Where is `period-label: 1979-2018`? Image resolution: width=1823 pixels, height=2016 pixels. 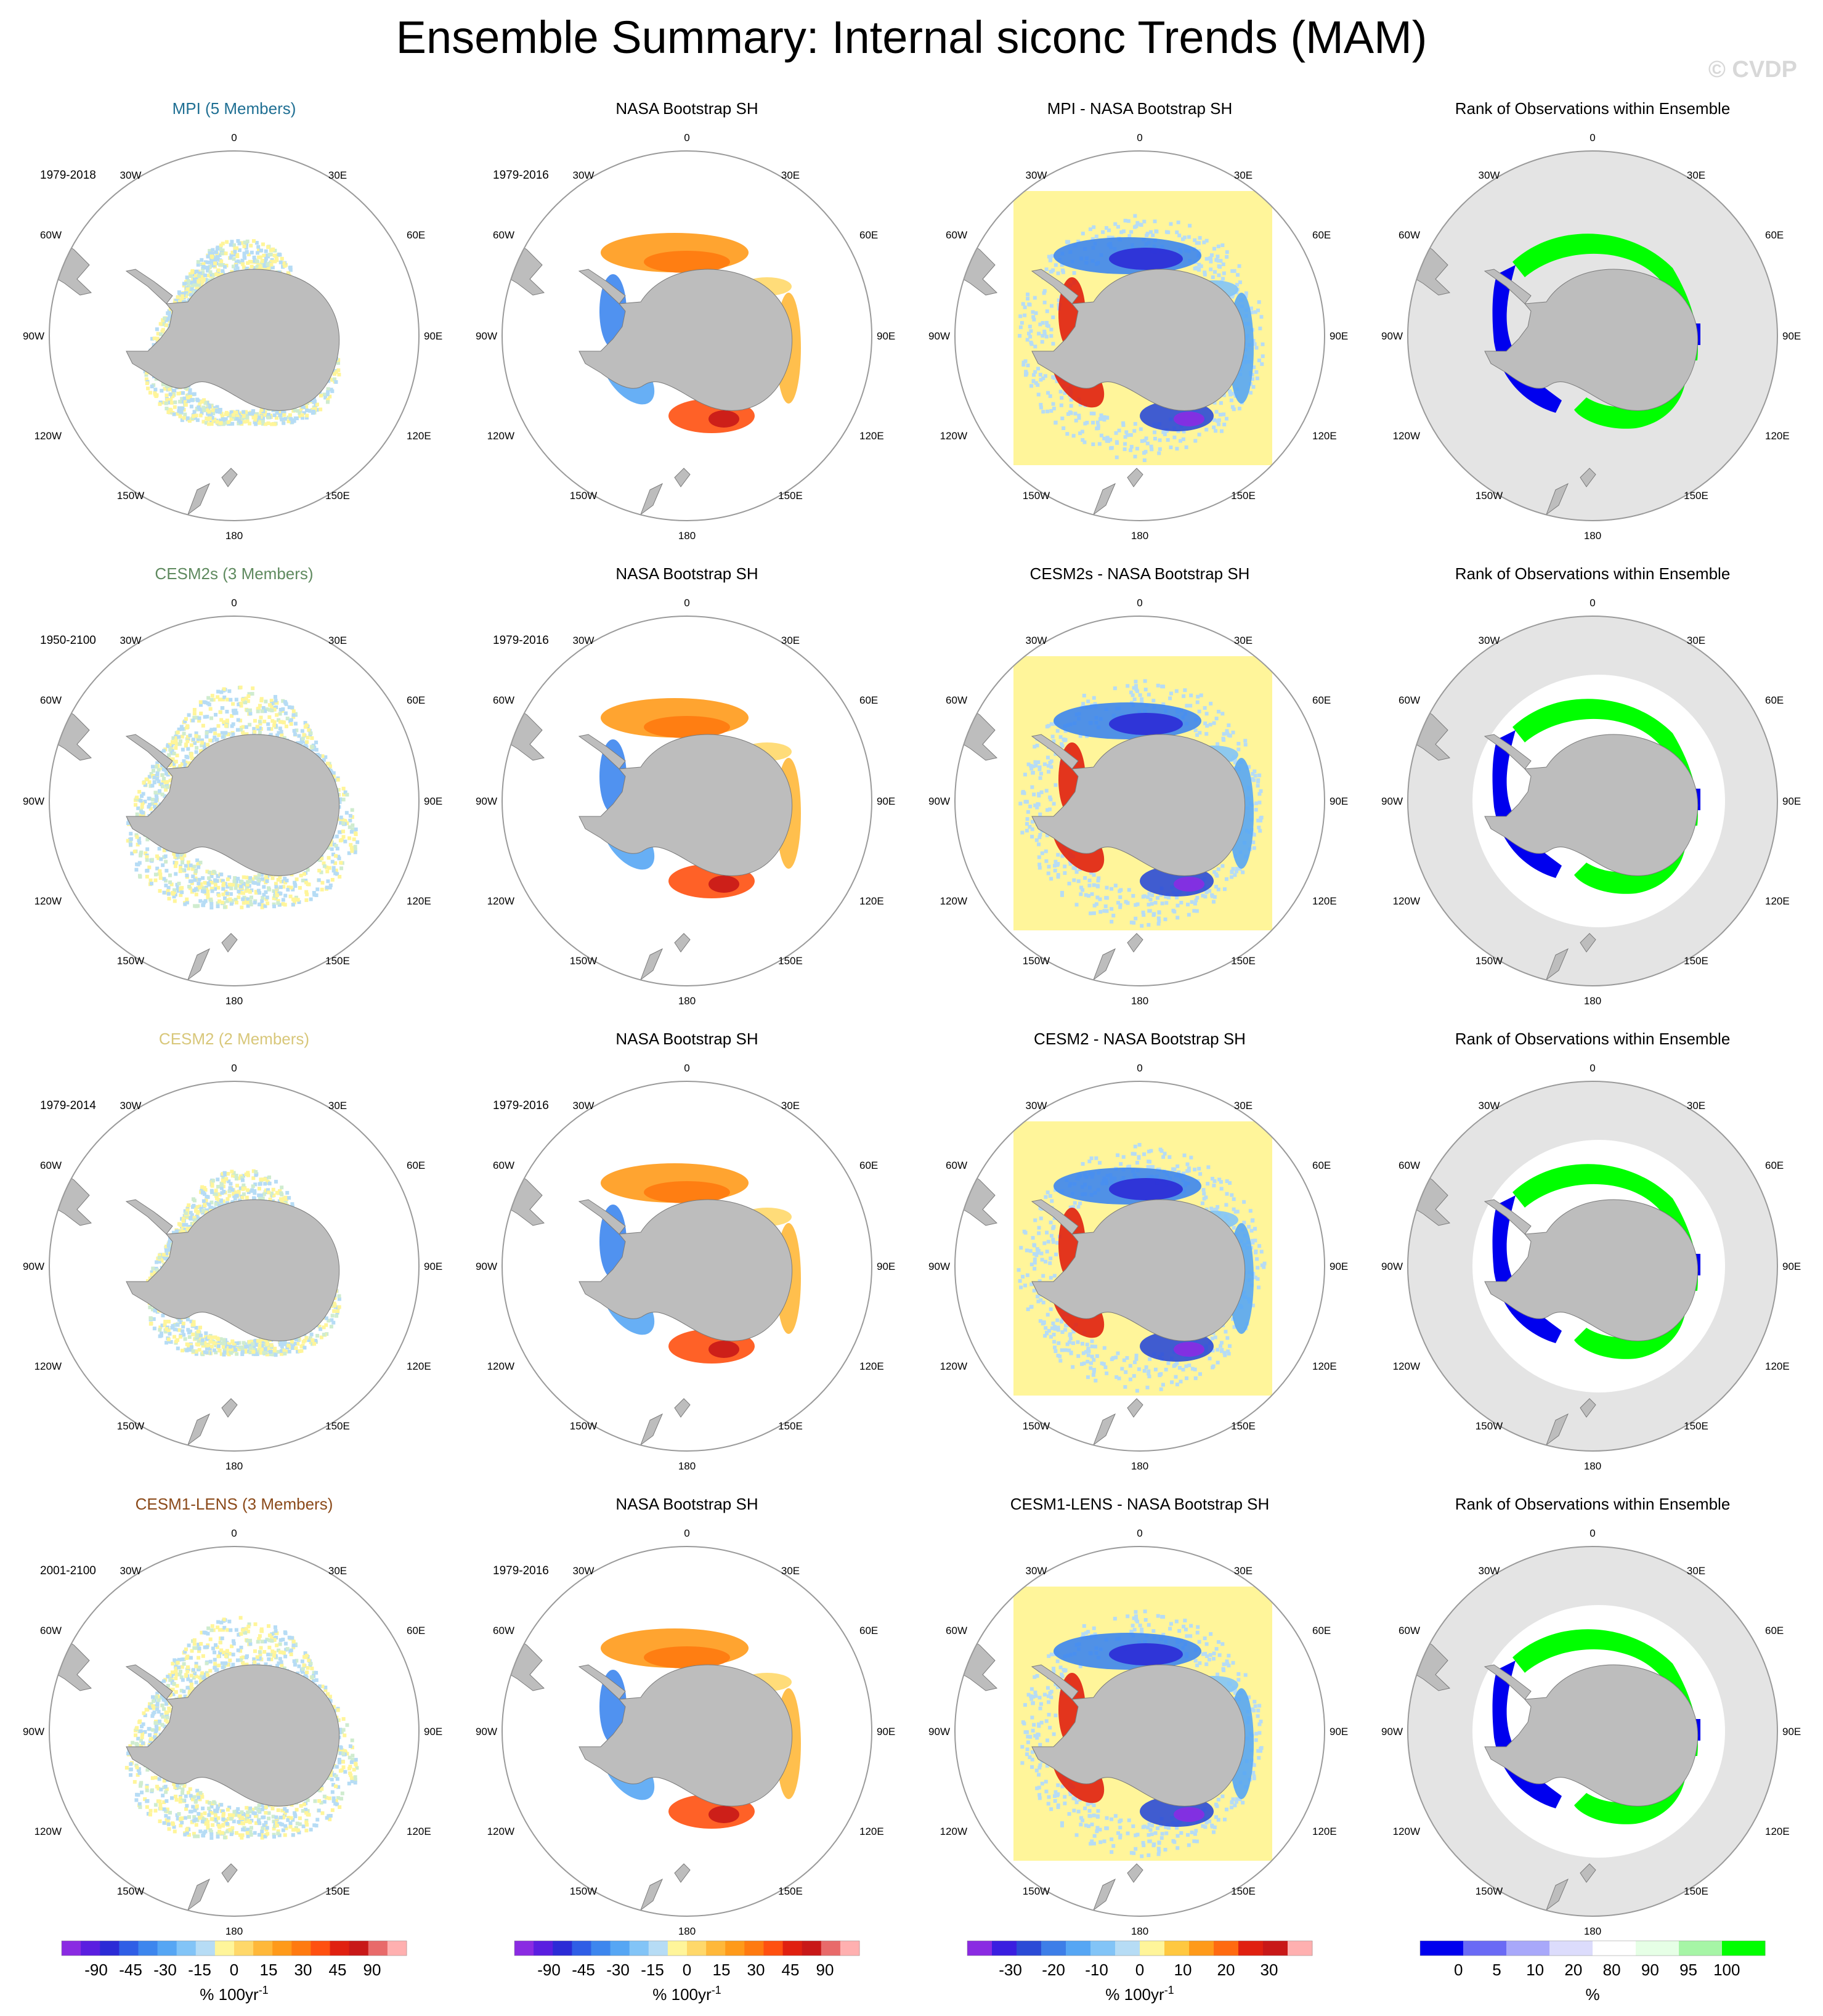
period-label: 1979-2018 is located at coordinates (68, 175).